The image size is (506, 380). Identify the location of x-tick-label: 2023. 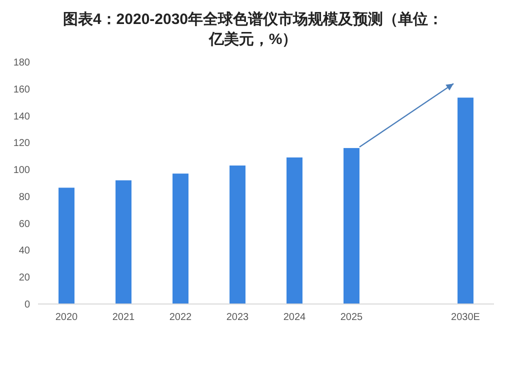
(238, 317).